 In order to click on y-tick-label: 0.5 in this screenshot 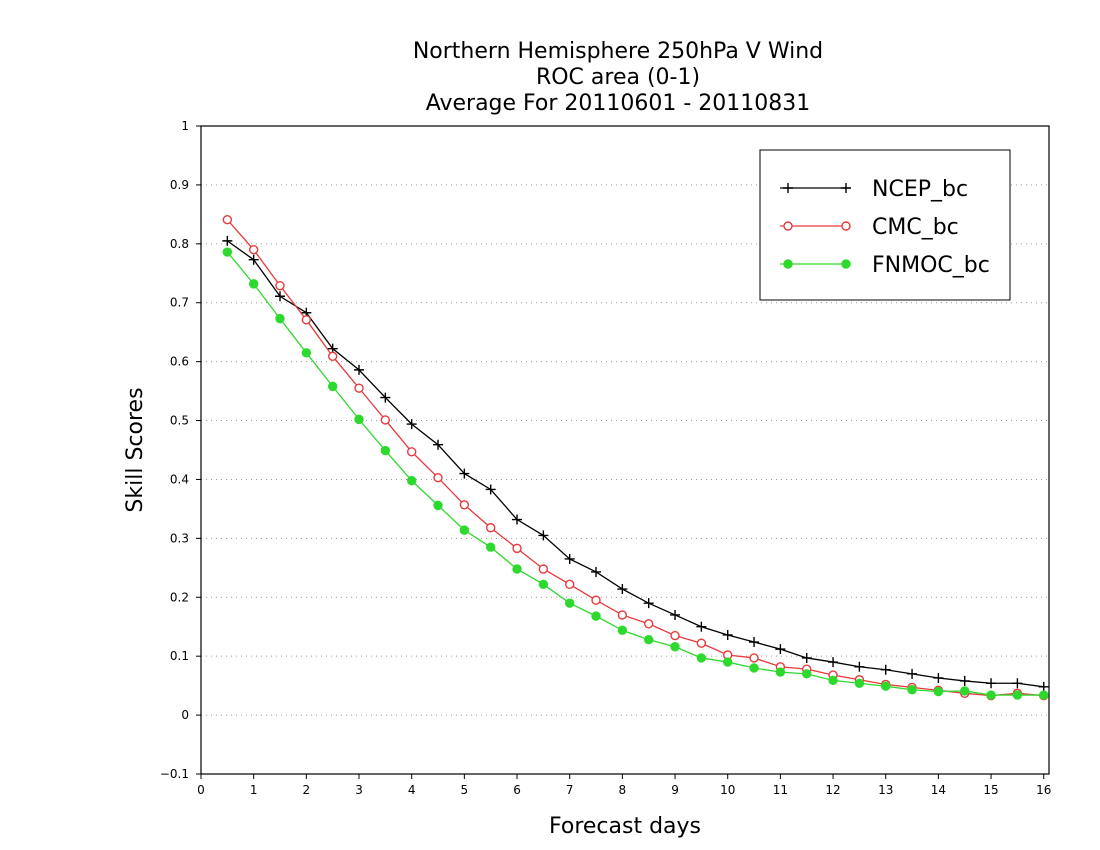, I will do `click(179, 421)`.